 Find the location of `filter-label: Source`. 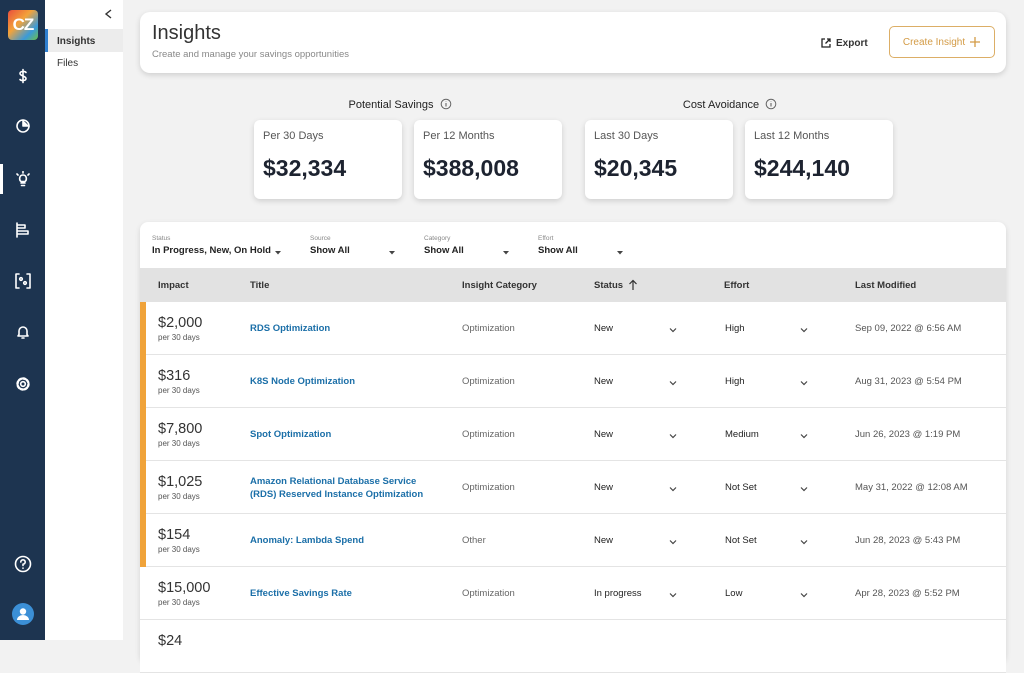

filter-label: Source is located at coordinates (320, 238).